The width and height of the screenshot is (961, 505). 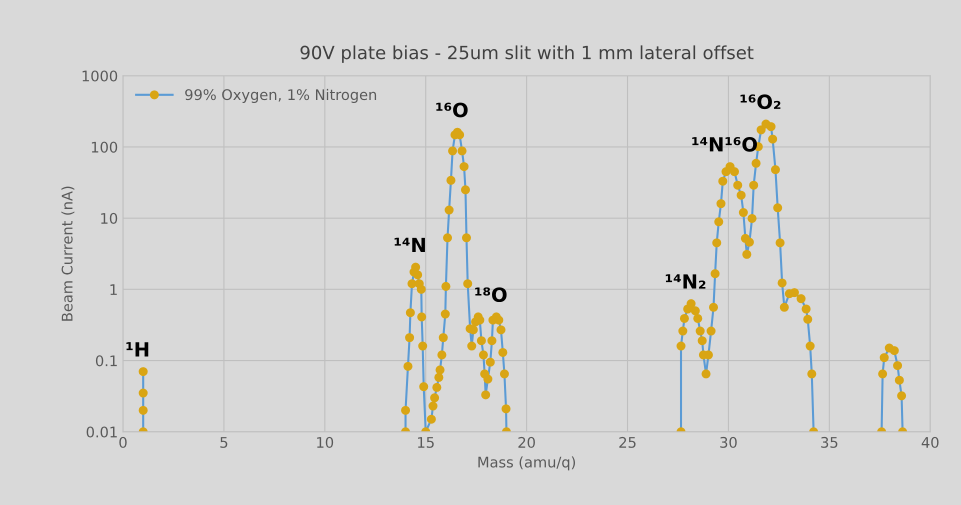 What do you see at coordinates (686, 281) in the screenshot?
I see `annotation: ¹⁴N₂` at bounding box center [686, 281].